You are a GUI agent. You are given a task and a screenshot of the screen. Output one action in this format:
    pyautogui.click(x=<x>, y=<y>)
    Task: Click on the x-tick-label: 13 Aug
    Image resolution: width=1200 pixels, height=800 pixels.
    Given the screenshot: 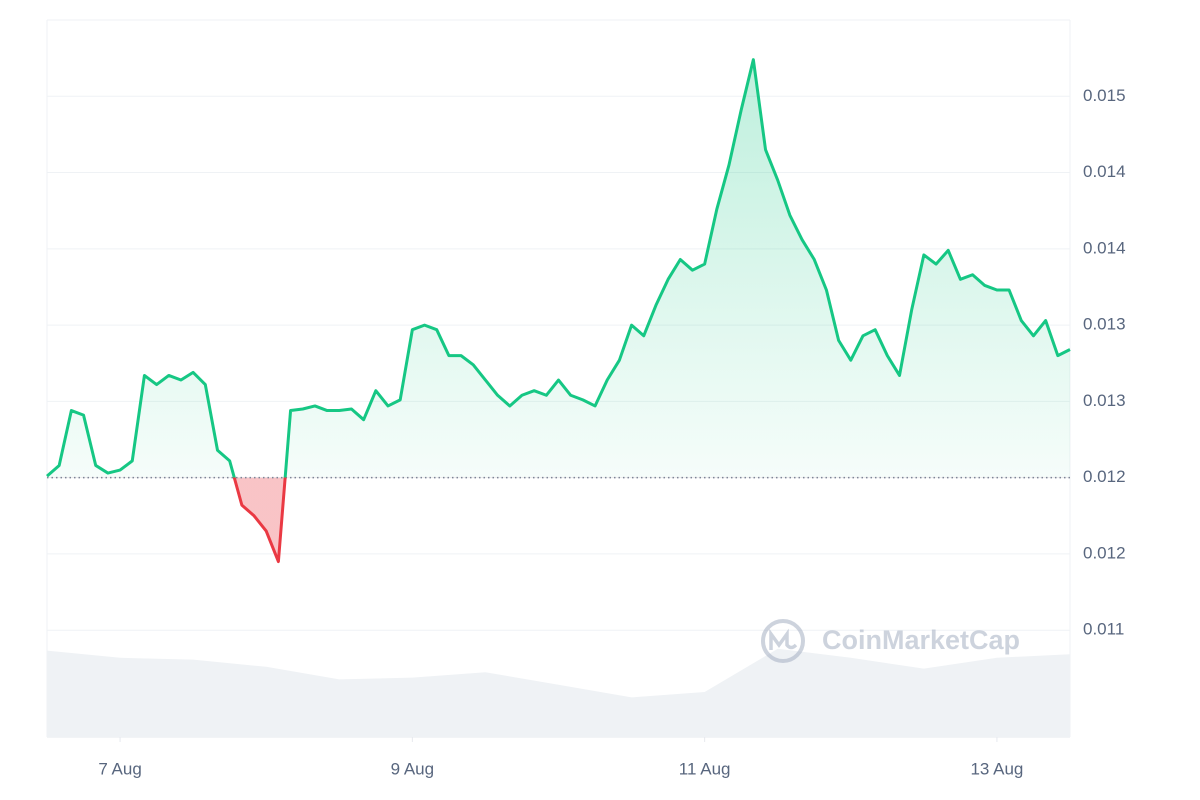 What is the action you would take?
    pyautogui.click(x=996, y=768)
    